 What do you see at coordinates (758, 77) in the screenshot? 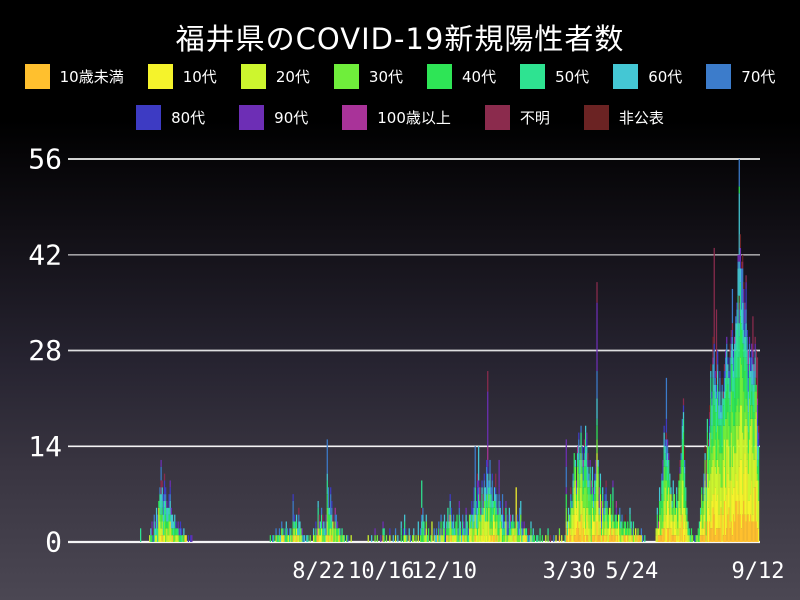
I see `legend-label: 70代` at bounding box center [758, 77].